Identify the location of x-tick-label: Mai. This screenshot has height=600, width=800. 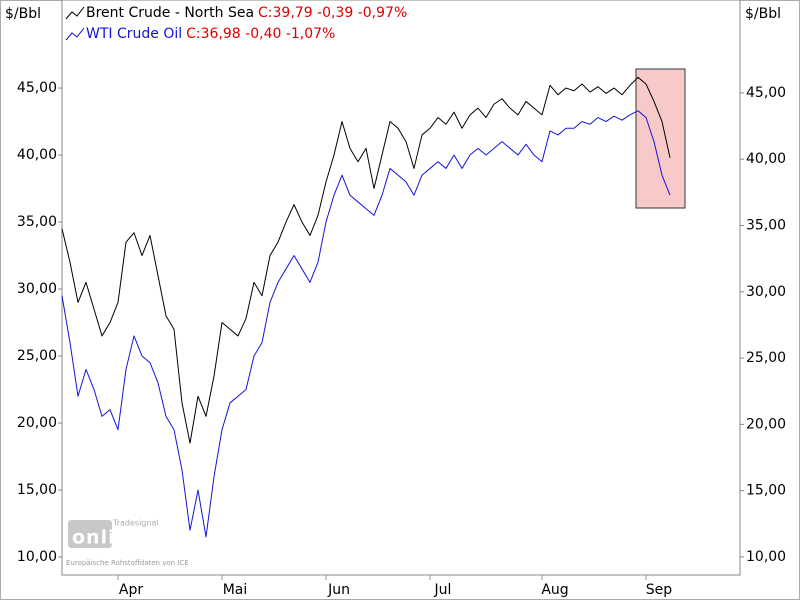
(235, 590).